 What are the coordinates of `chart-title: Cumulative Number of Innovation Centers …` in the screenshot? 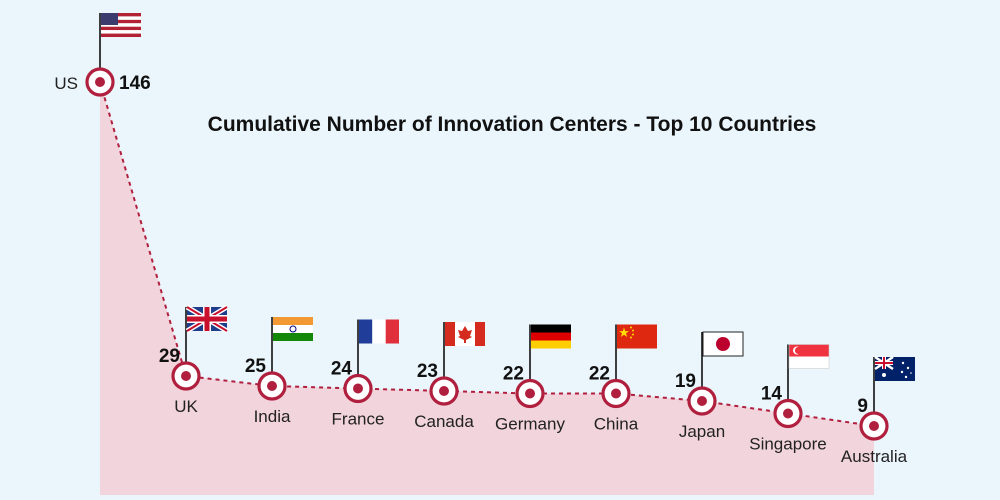 It's located at (512, 124).